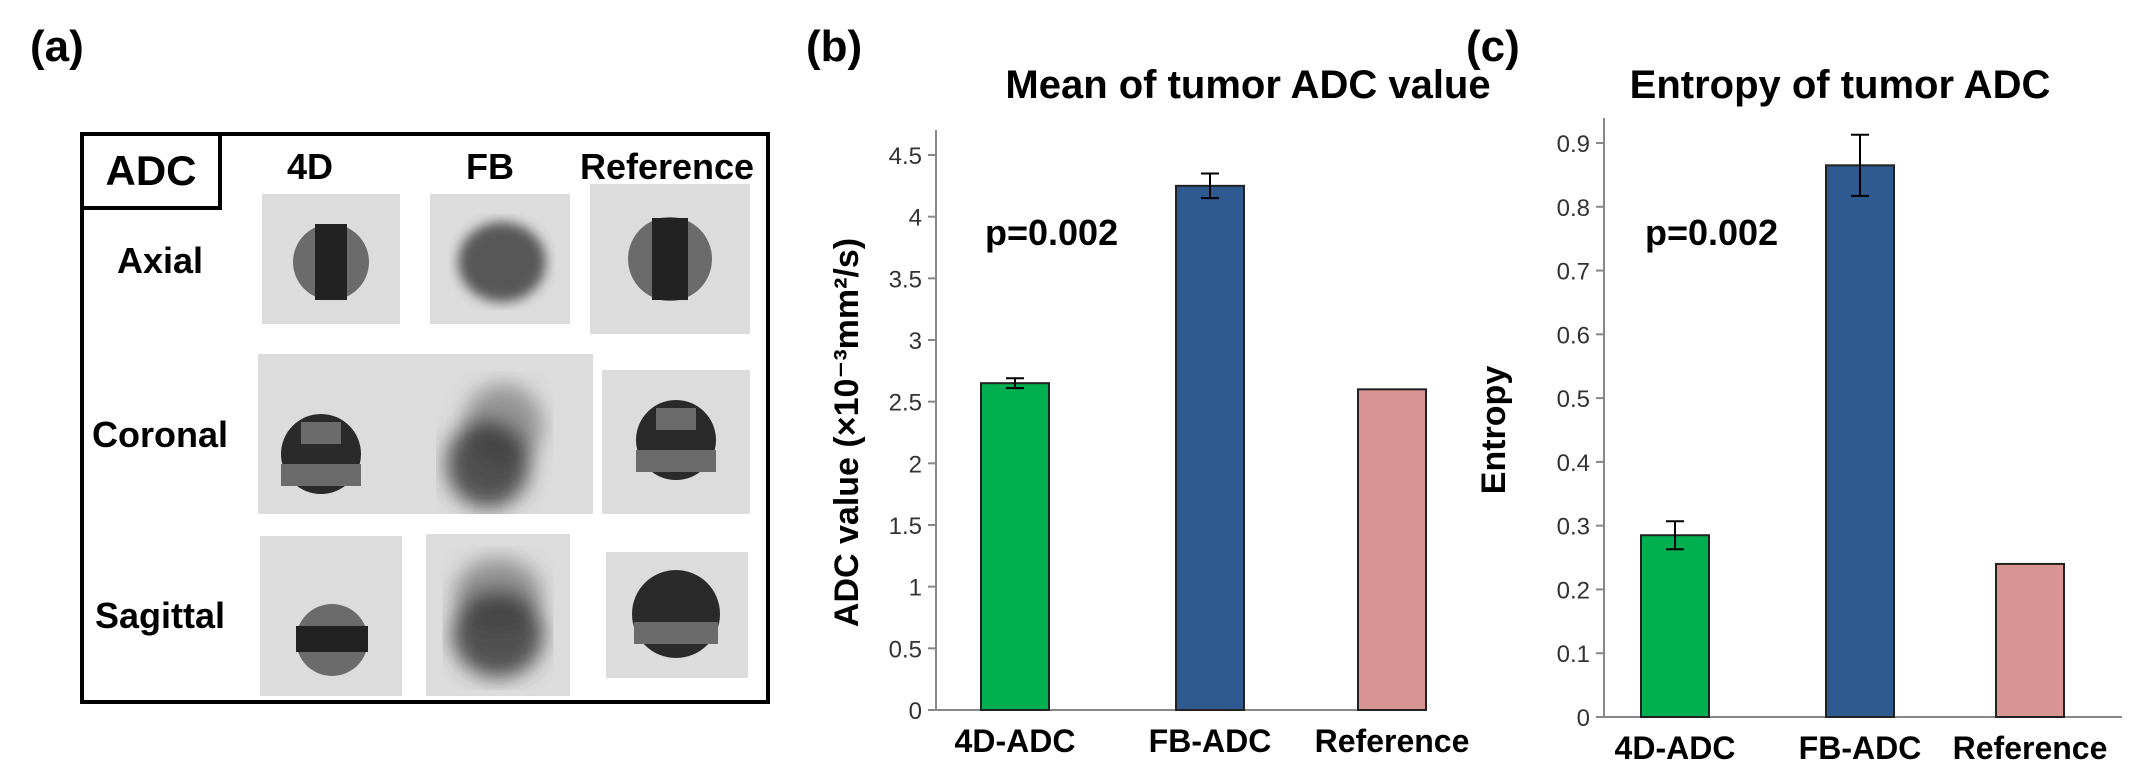  What do you see at coordinates (1573, 654) in the screenshot?
I see `y-tick-label: 0.1` at bounding box center [1573, 654].